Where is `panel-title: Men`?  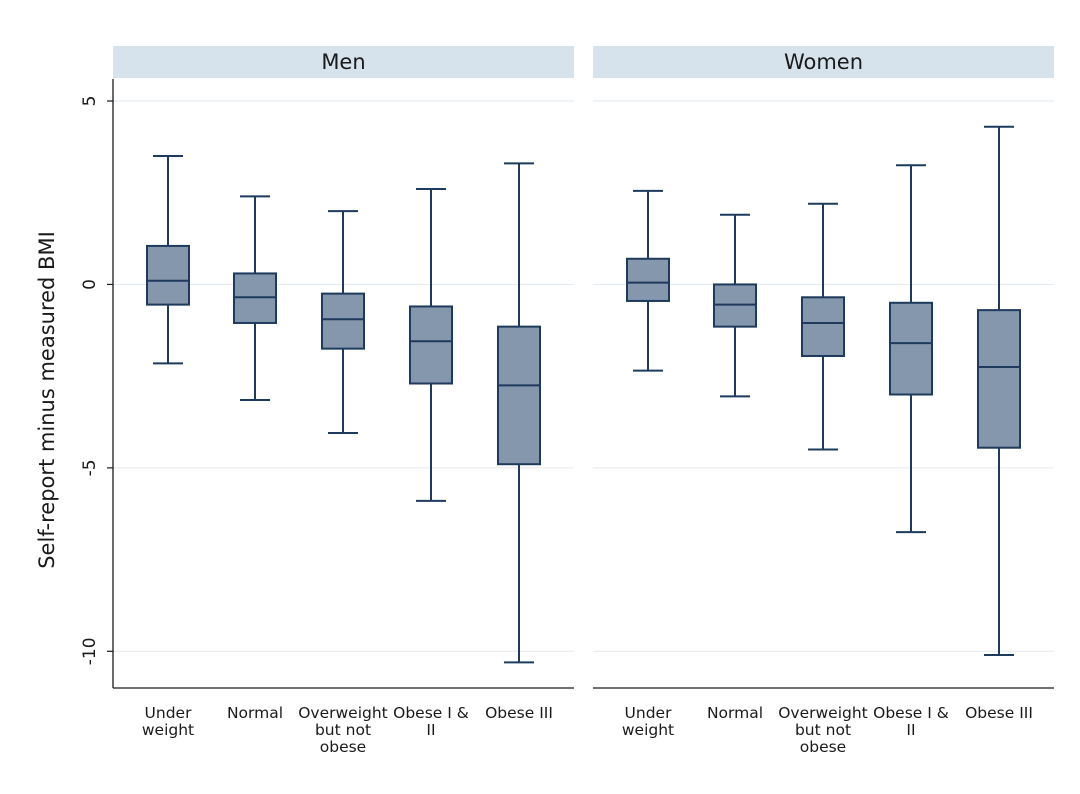
panel-title: Men is located at coordinates (343, 62).